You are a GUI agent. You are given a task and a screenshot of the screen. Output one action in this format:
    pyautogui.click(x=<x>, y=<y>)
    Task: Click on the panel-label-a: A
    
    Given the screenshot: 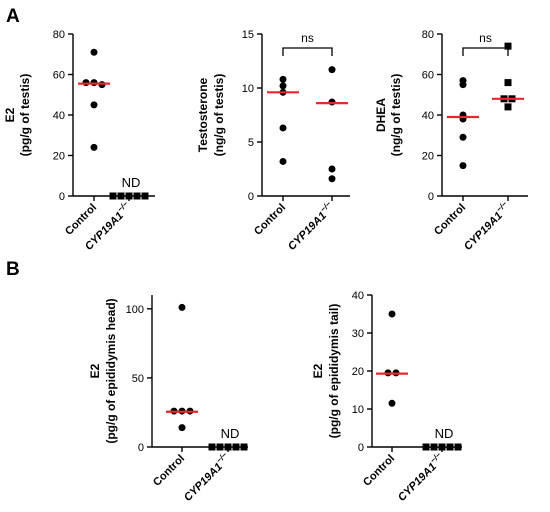 What is the action you would take?
    pyautogui.click(x=13, y=16)
    